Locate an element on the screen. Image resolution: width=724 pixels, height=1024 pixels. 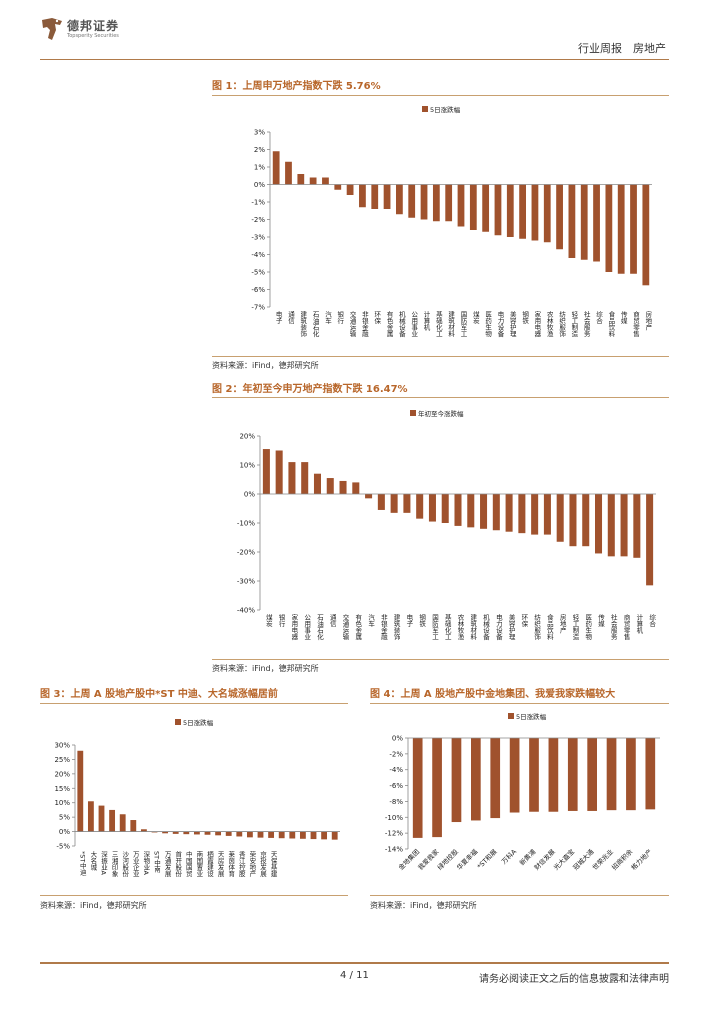
figure-4-bottom-rule is located at coordinates (519, 895).